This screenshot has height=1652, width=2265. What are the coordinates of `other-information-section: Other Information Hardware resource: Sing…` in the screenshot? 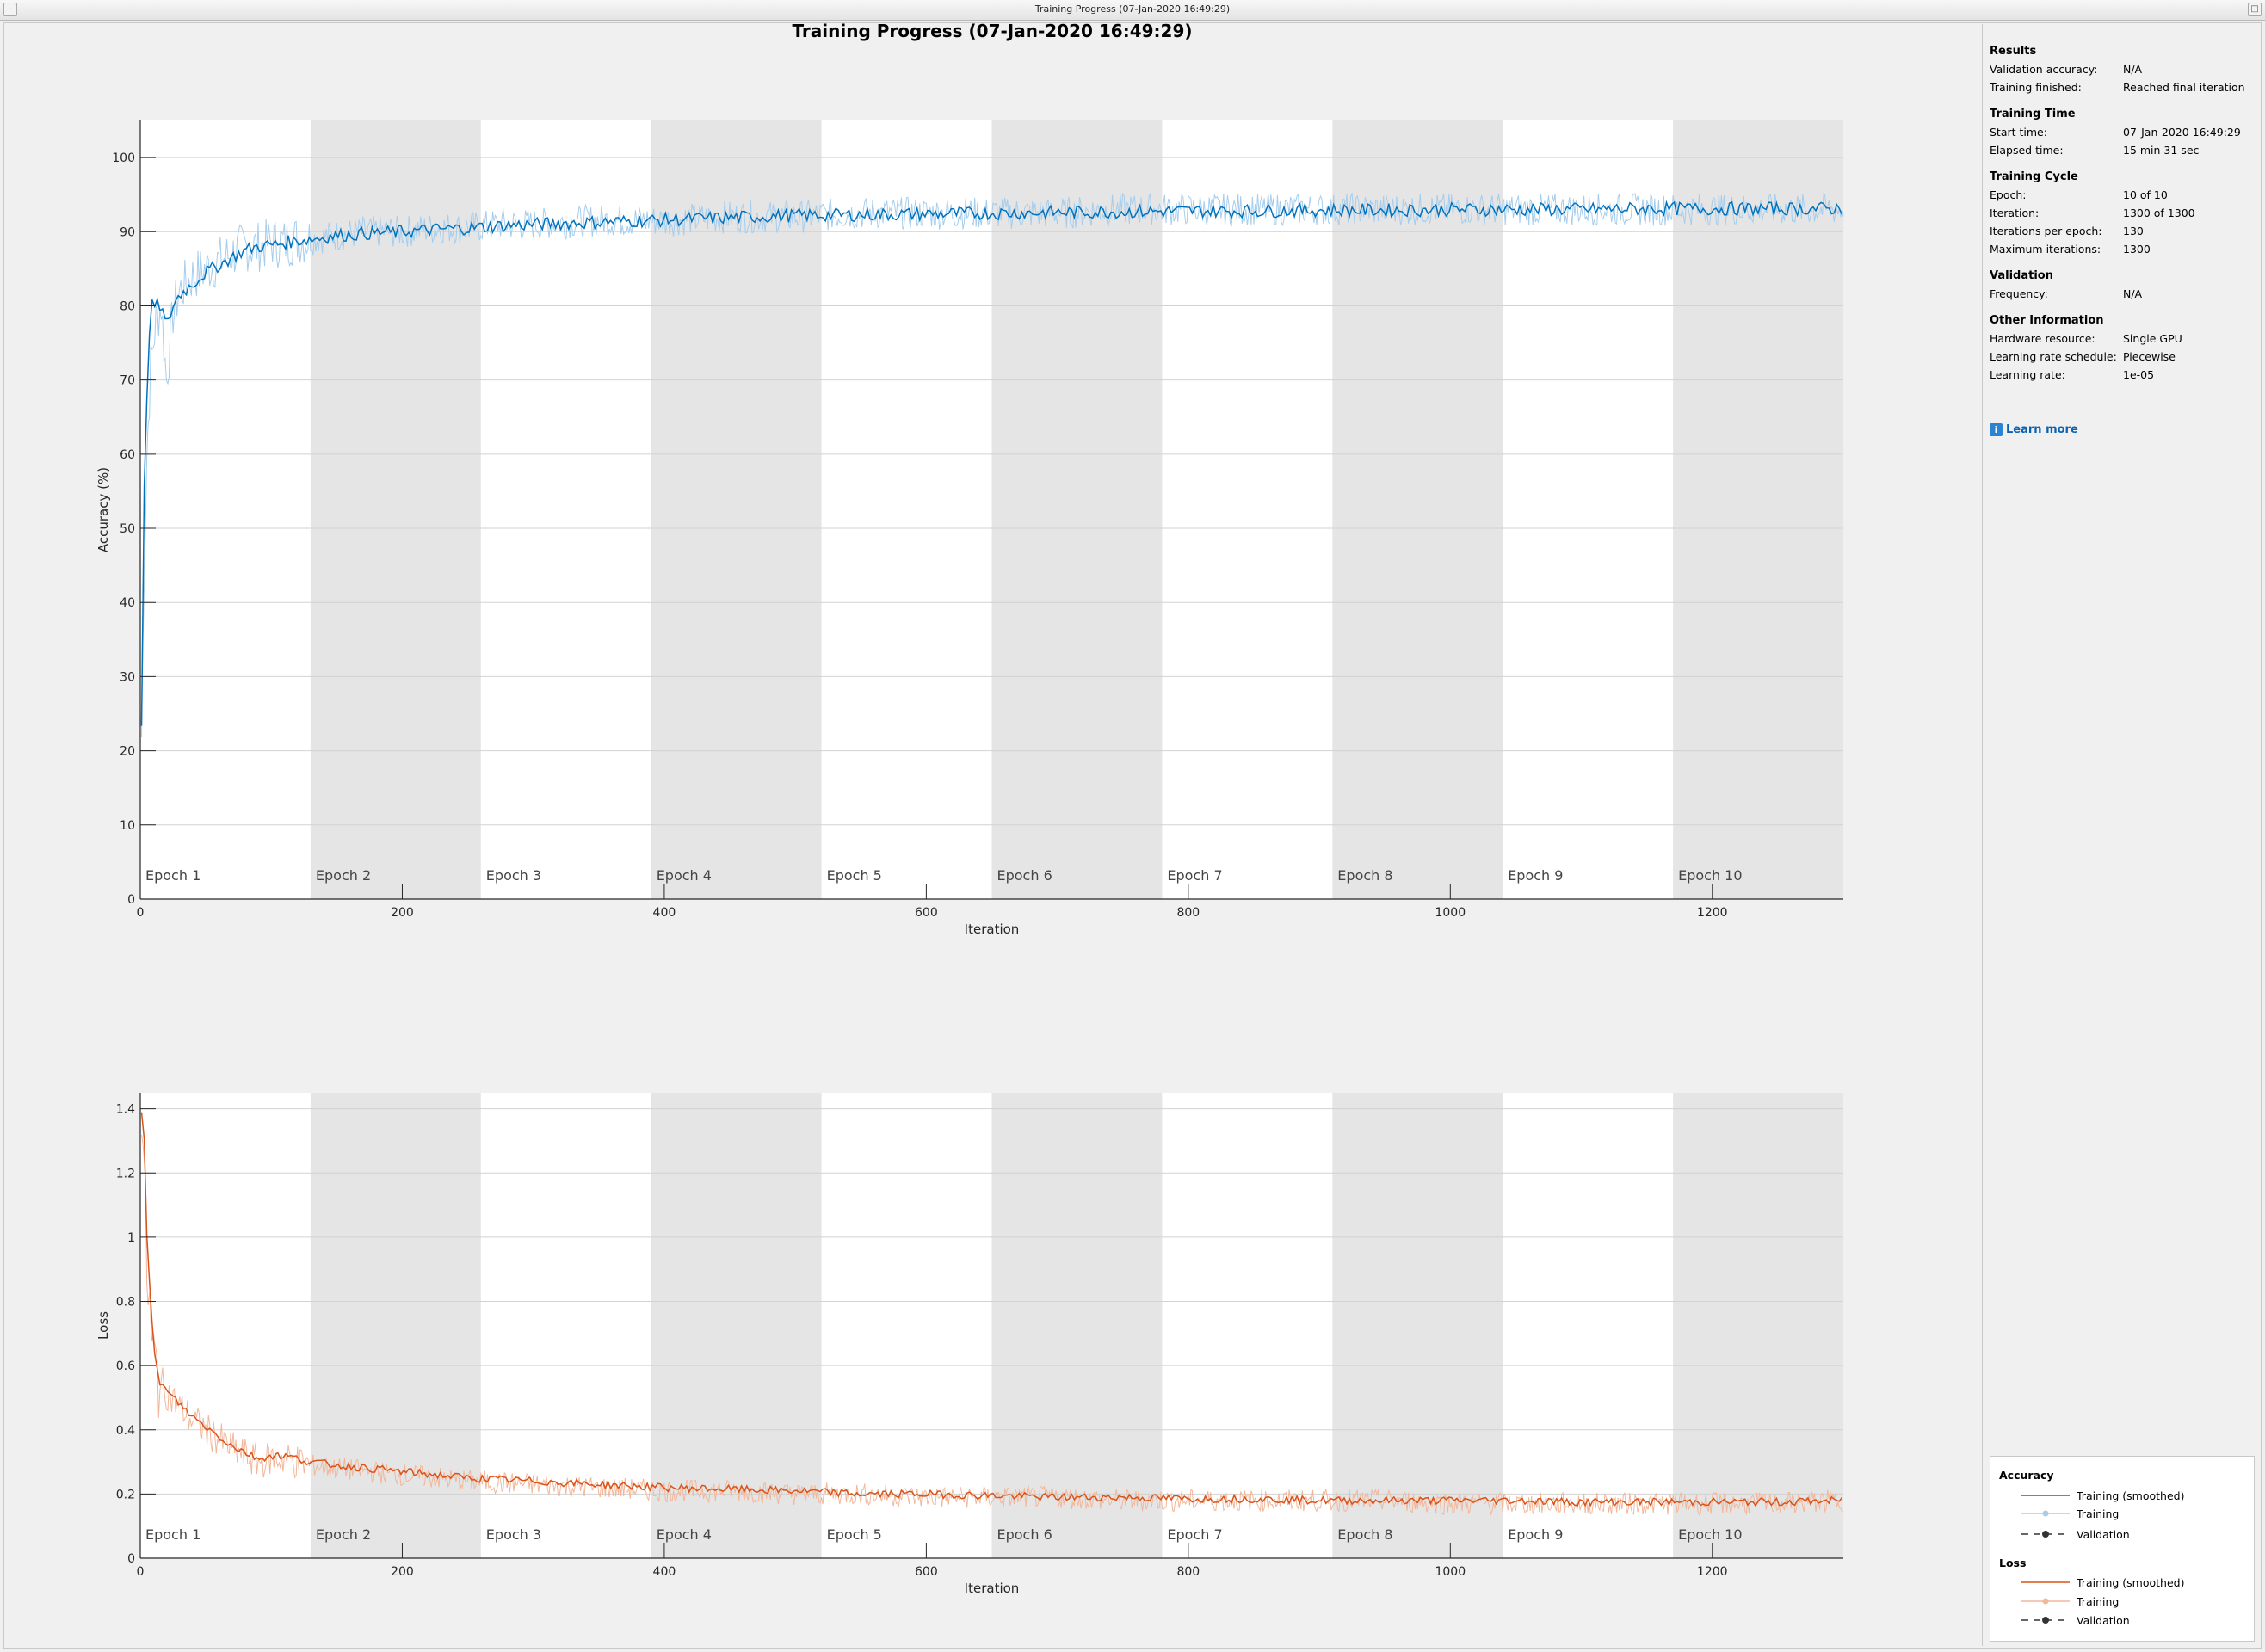 It's located at (2123, 348).